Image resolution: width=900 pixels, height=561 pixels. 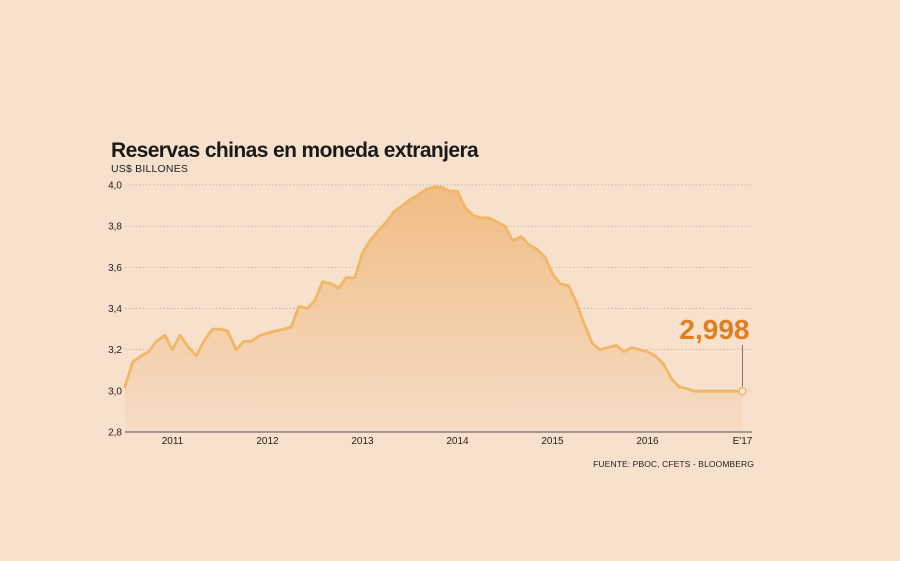 What do you see at coordinates (115, 433) in the screenshot?
I see `y-tick-label: 2,8` at bounding box center [115, 433].